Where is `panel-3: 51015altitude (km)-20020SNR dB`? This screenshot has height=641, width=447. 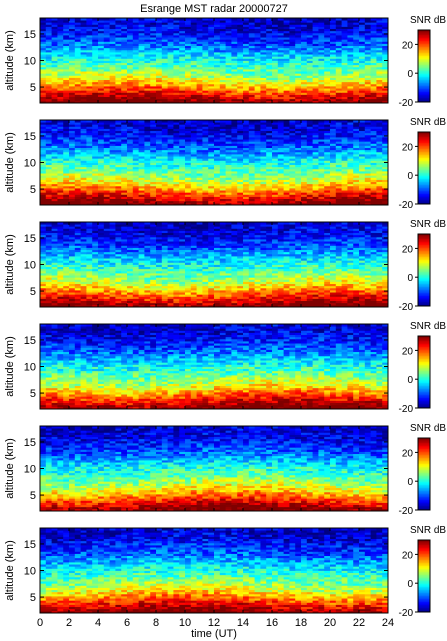 panel-3: 51015altitude (km)-20020SNR dB is located at coordinates (225, 266).